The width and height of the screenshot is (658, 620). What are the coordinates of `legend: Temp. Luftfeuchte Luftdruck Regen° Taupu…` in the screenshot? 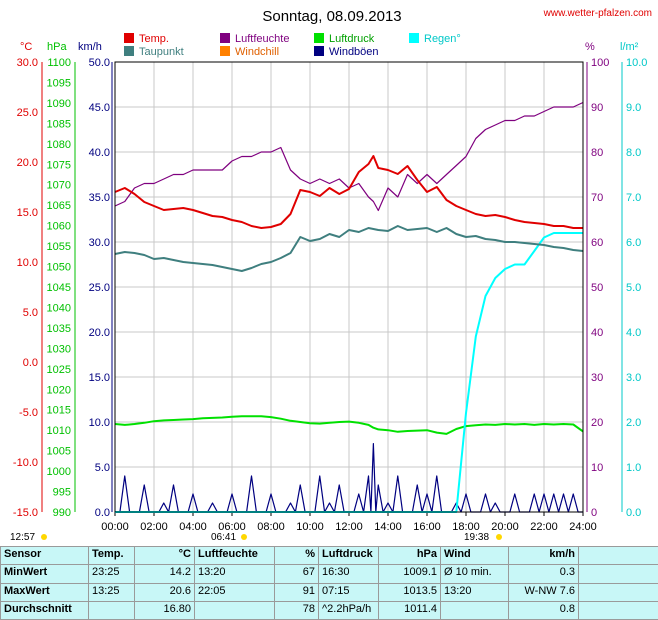 It's located at (292, 45).